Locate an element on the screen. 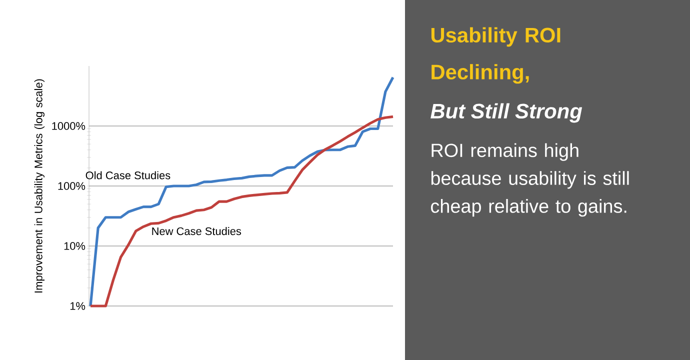 This screenshot has width=690, height=360. y-tick-label: 10% is located at coordinates (75, 246).